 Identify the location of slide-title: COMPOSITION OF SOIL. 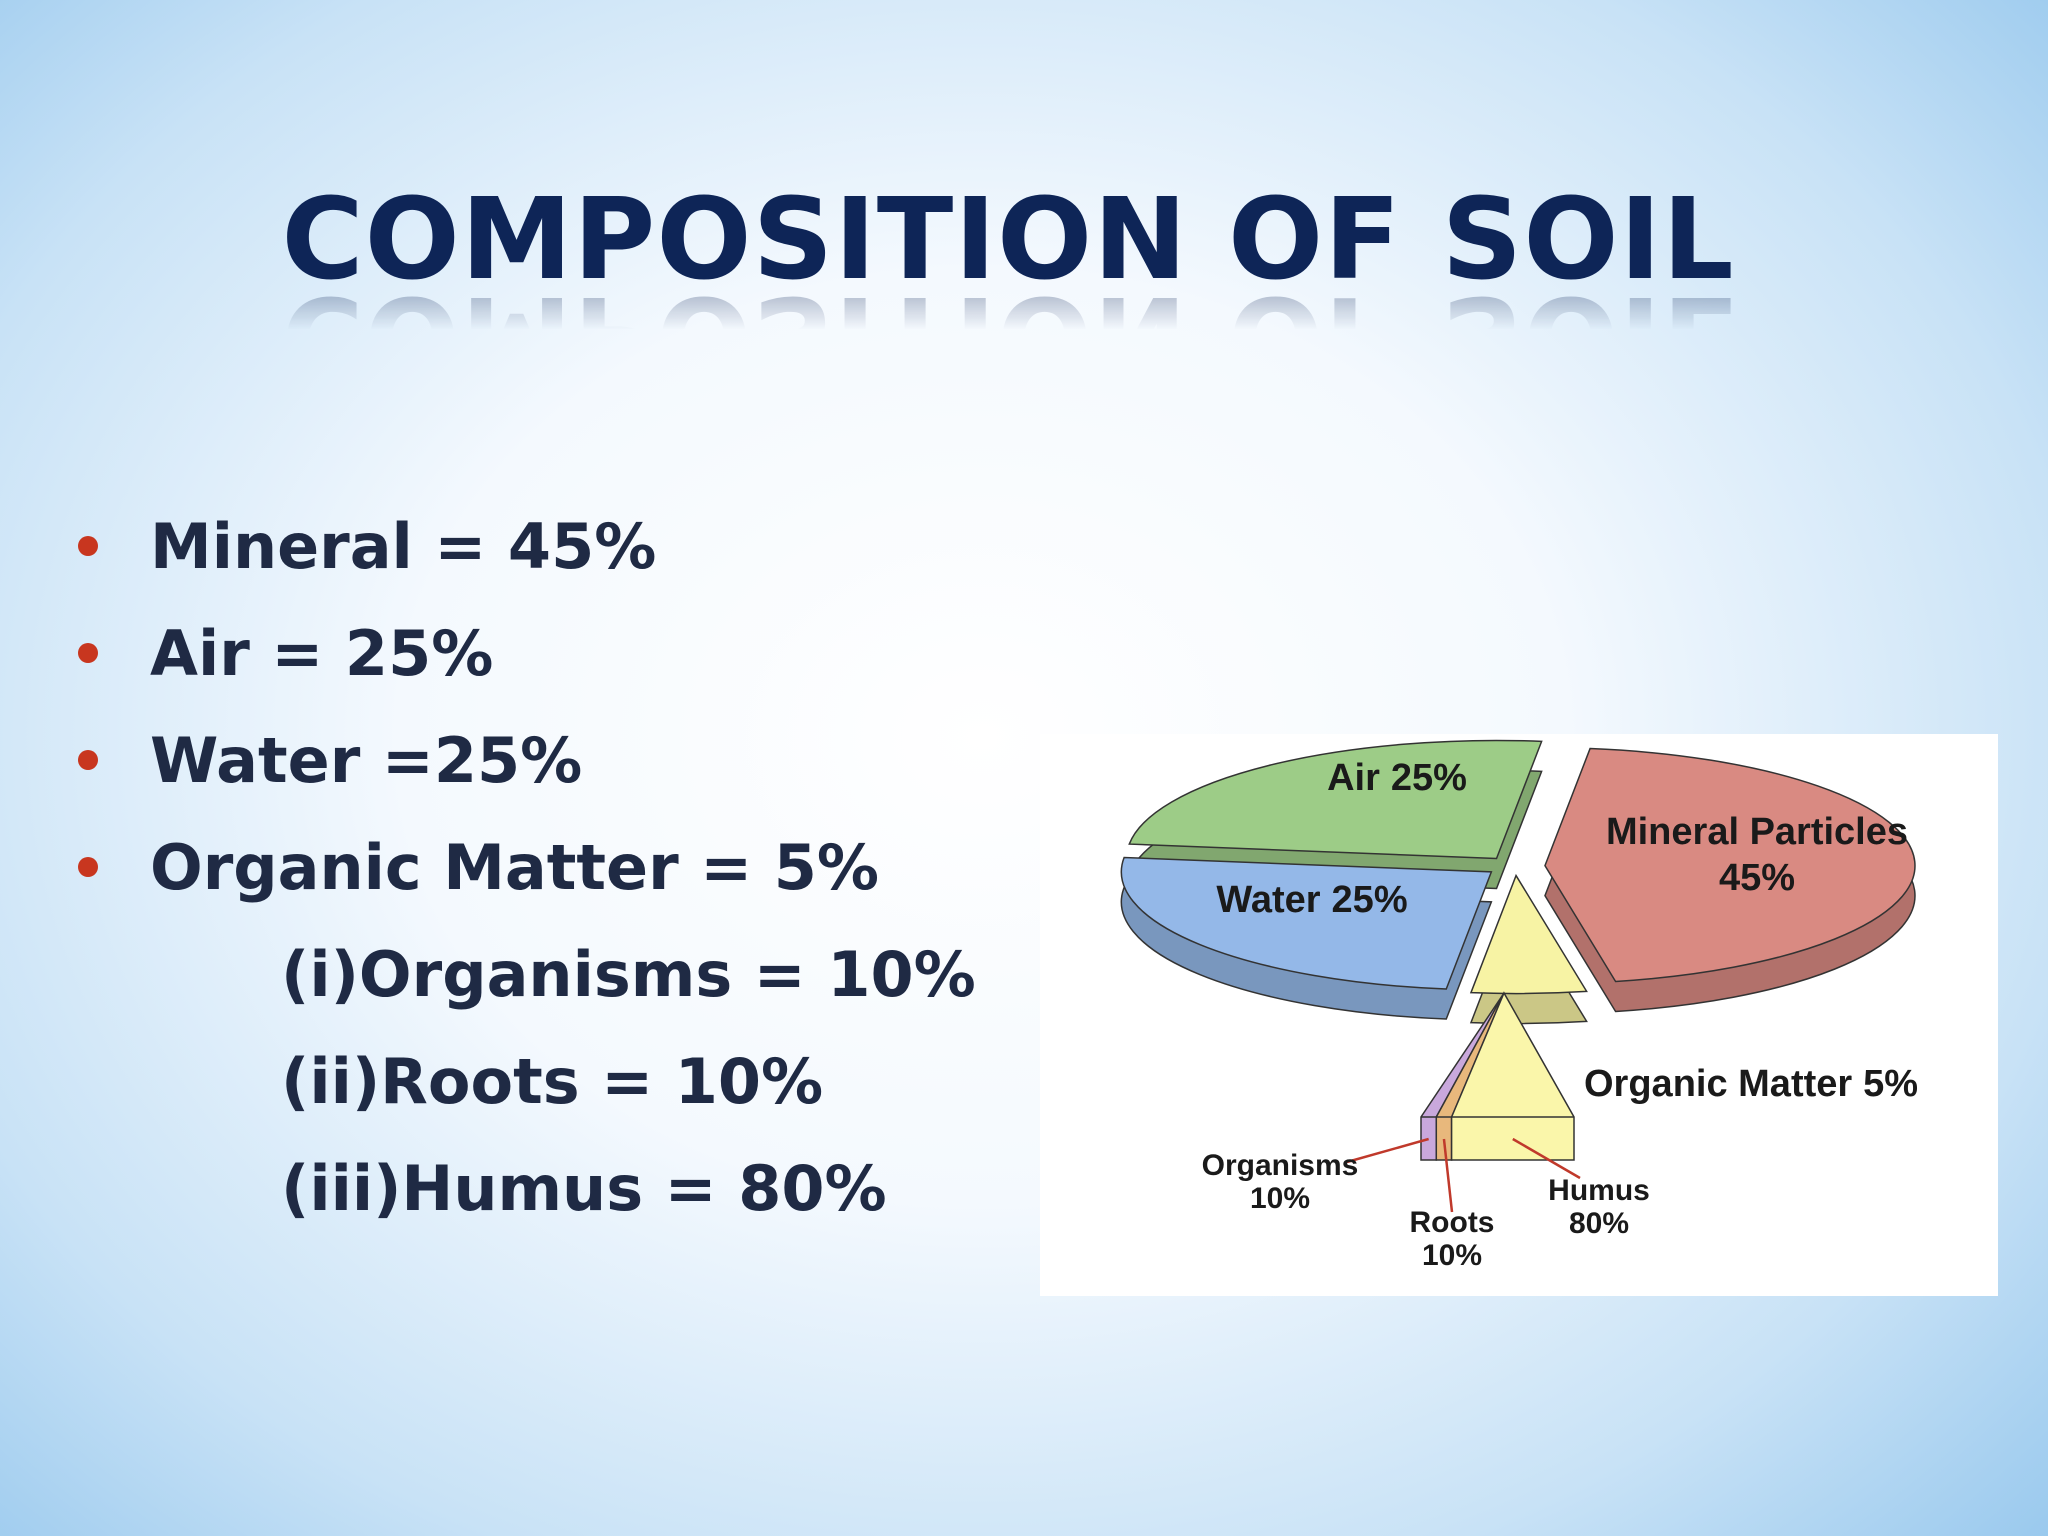
(1008, 240).